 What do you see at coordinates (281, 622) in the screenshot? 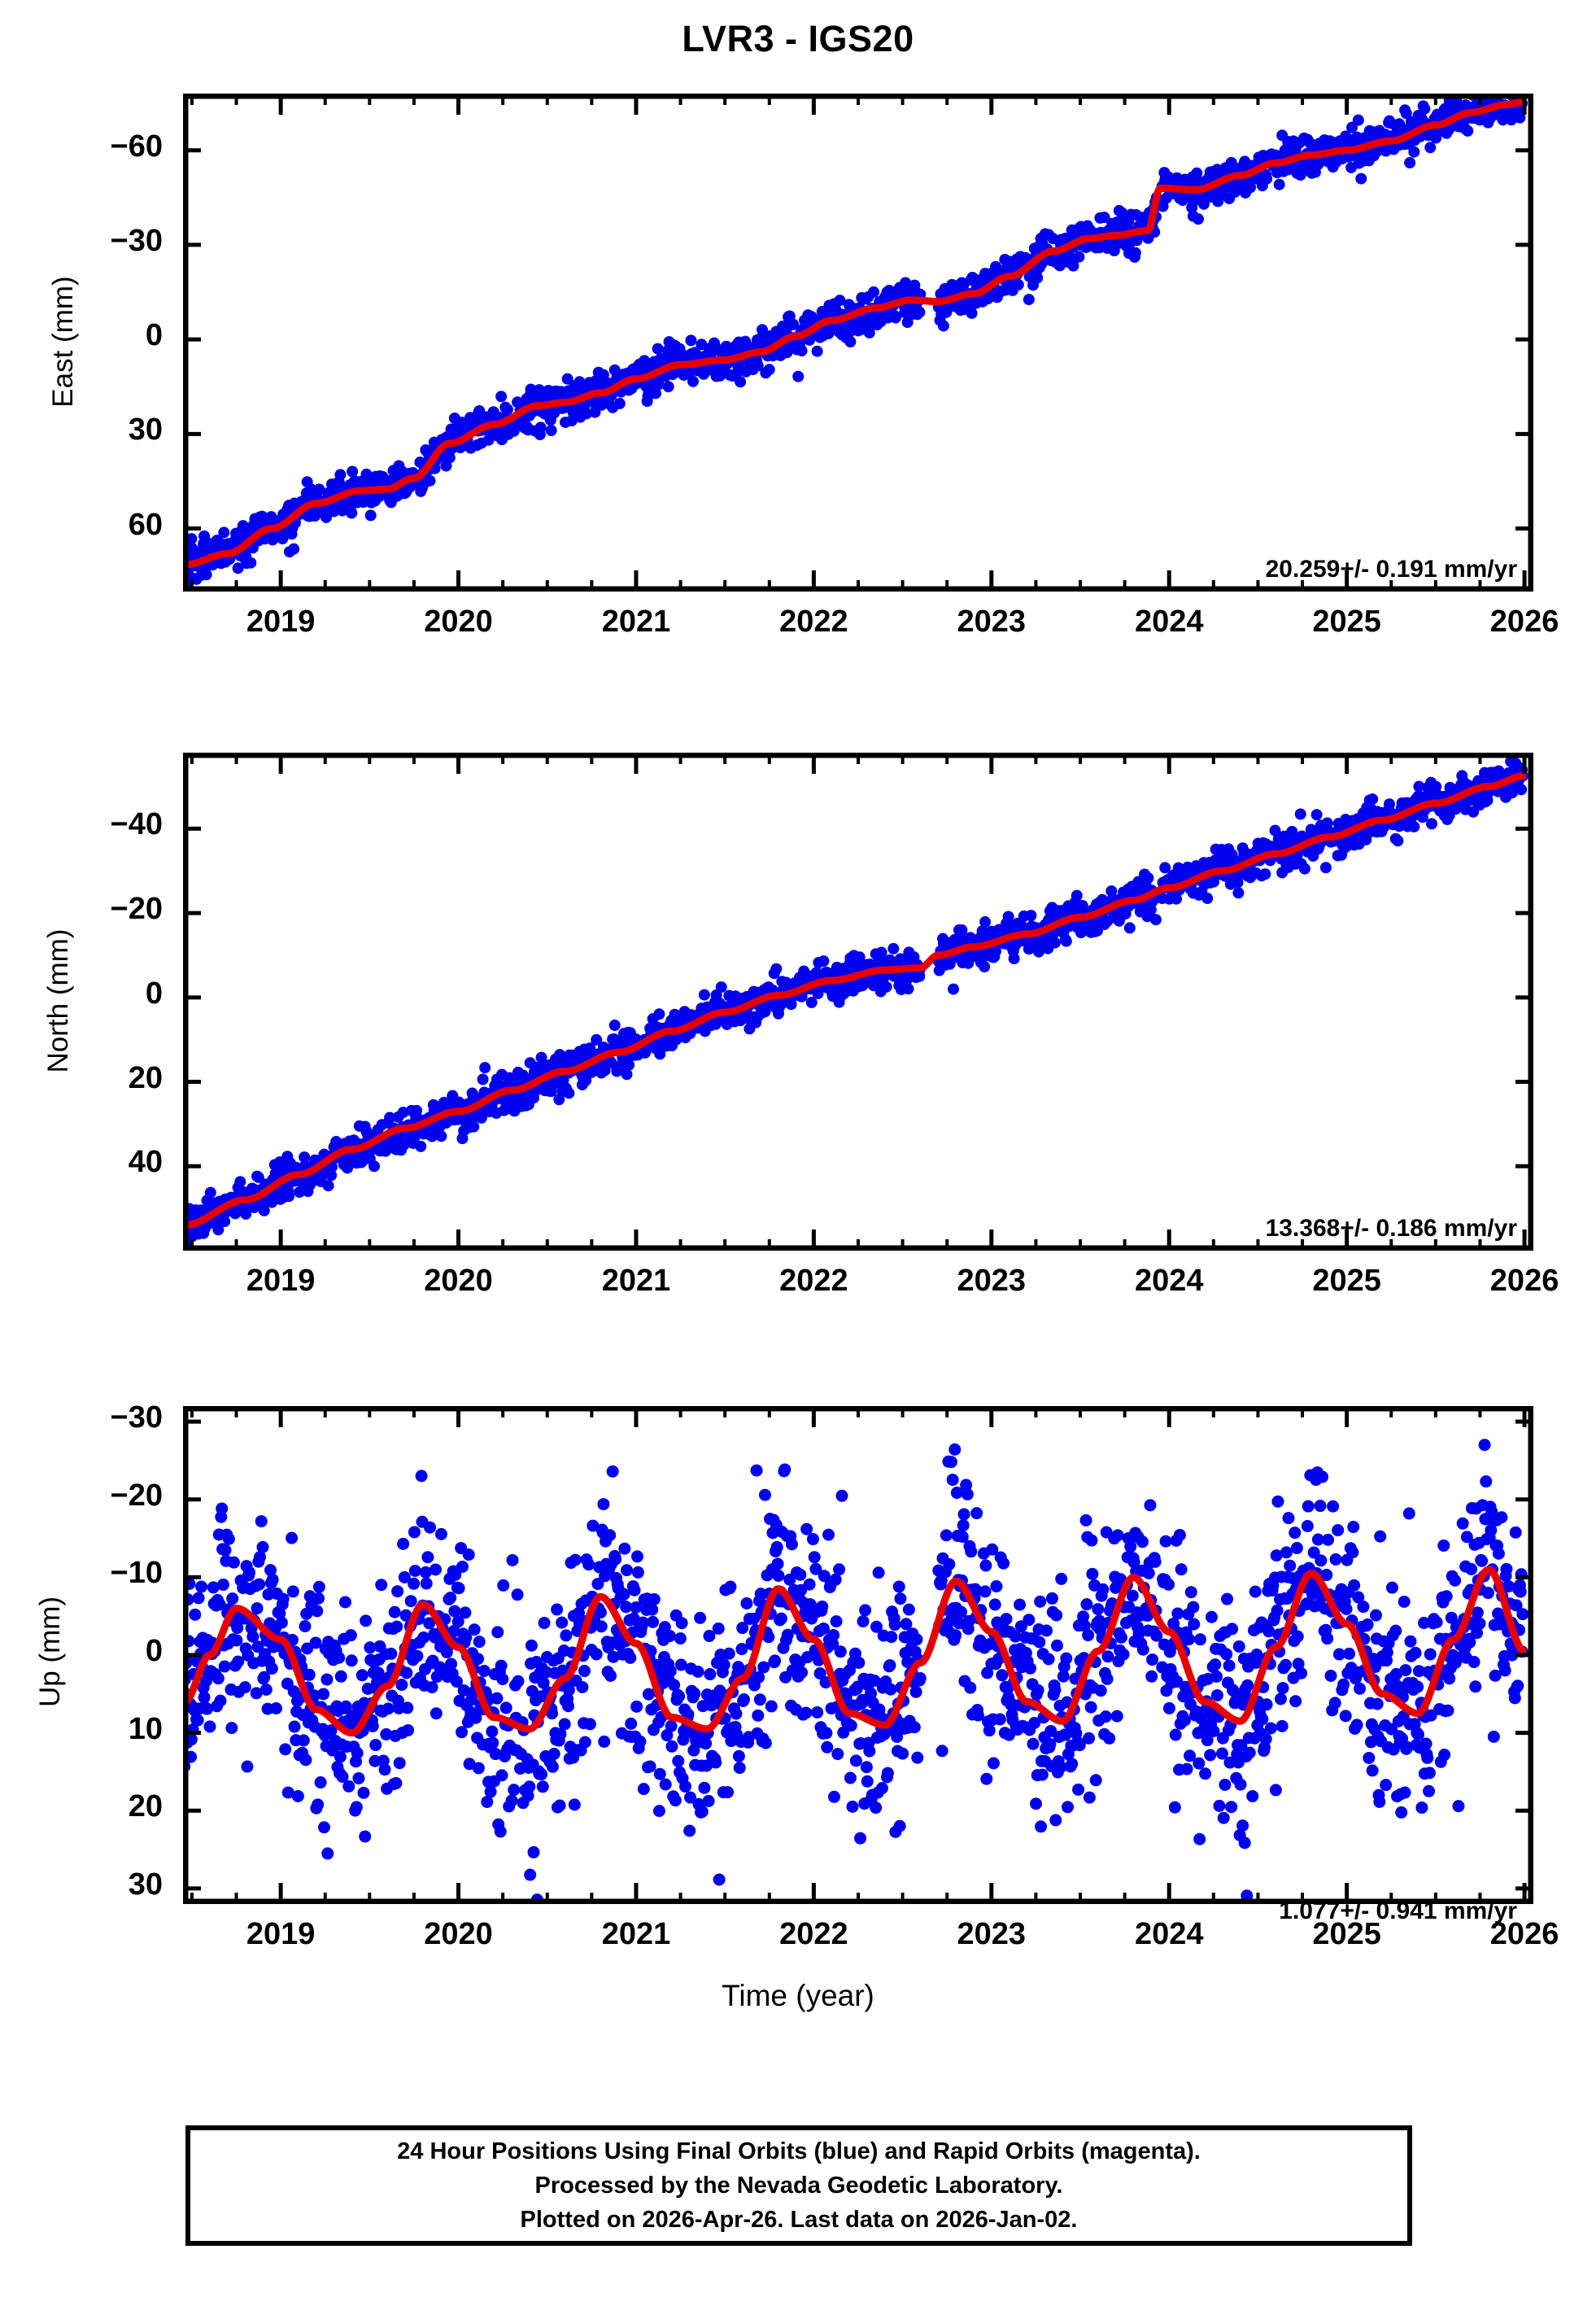
I see `xtick-label-east: 2019` at bounding box center [281, 622].